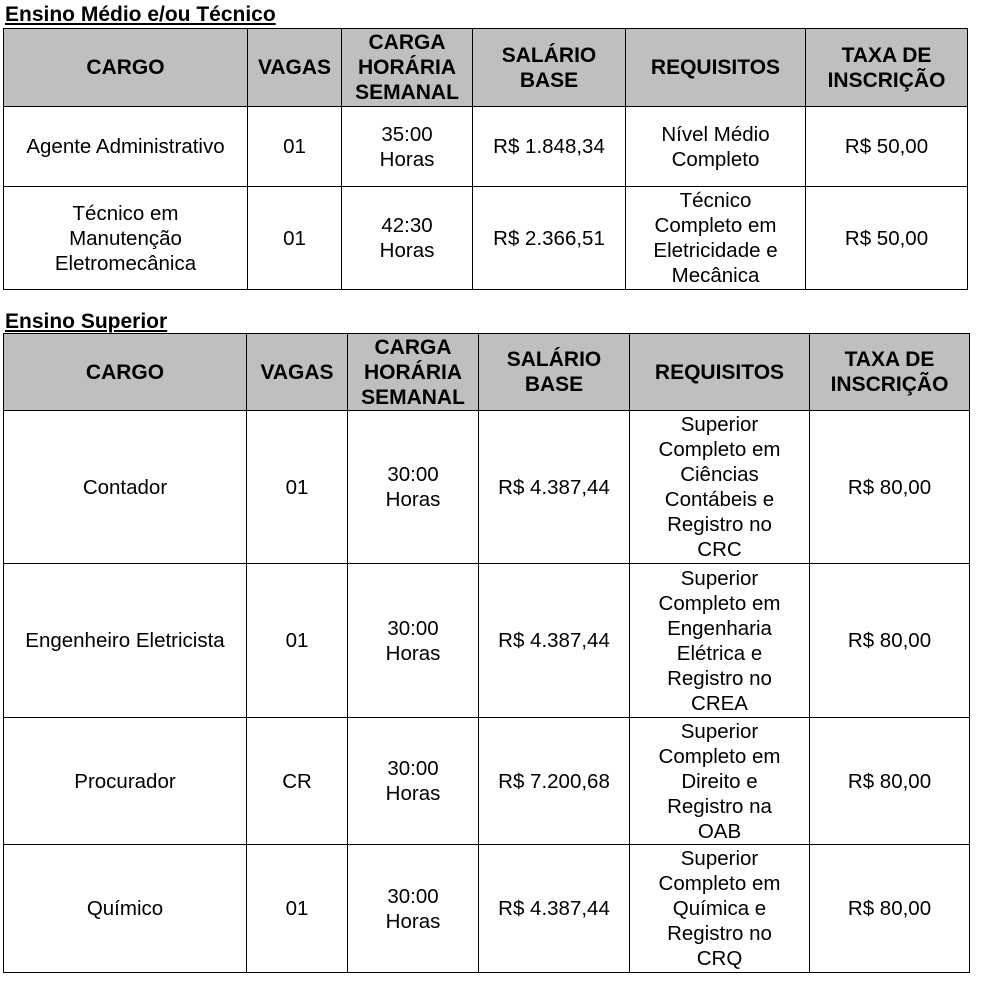  What do you see at coordinates (407, 238) in the screenshot?
I see `cell-carga-horaria: 42:30 Horas` at bounding box center [407, 238].